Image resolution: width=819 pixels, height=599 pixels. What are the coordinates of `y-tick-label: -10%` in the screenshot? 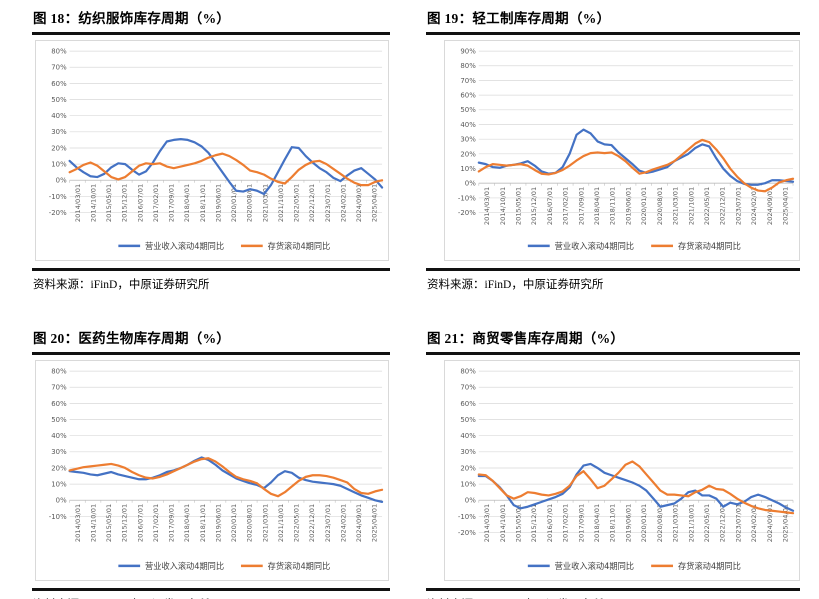 It's located at (467, 516).